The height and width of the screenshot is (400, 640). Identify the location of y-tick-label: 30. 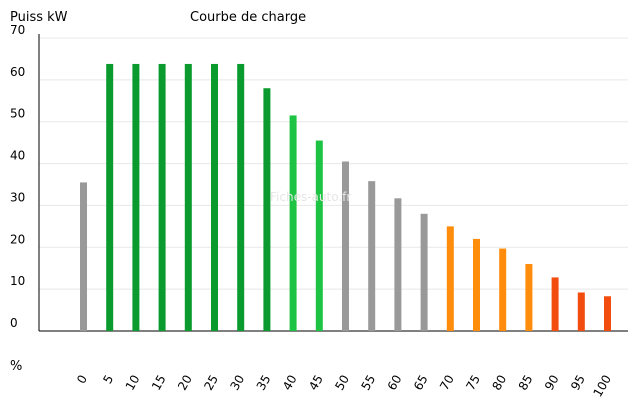
(17, 197).